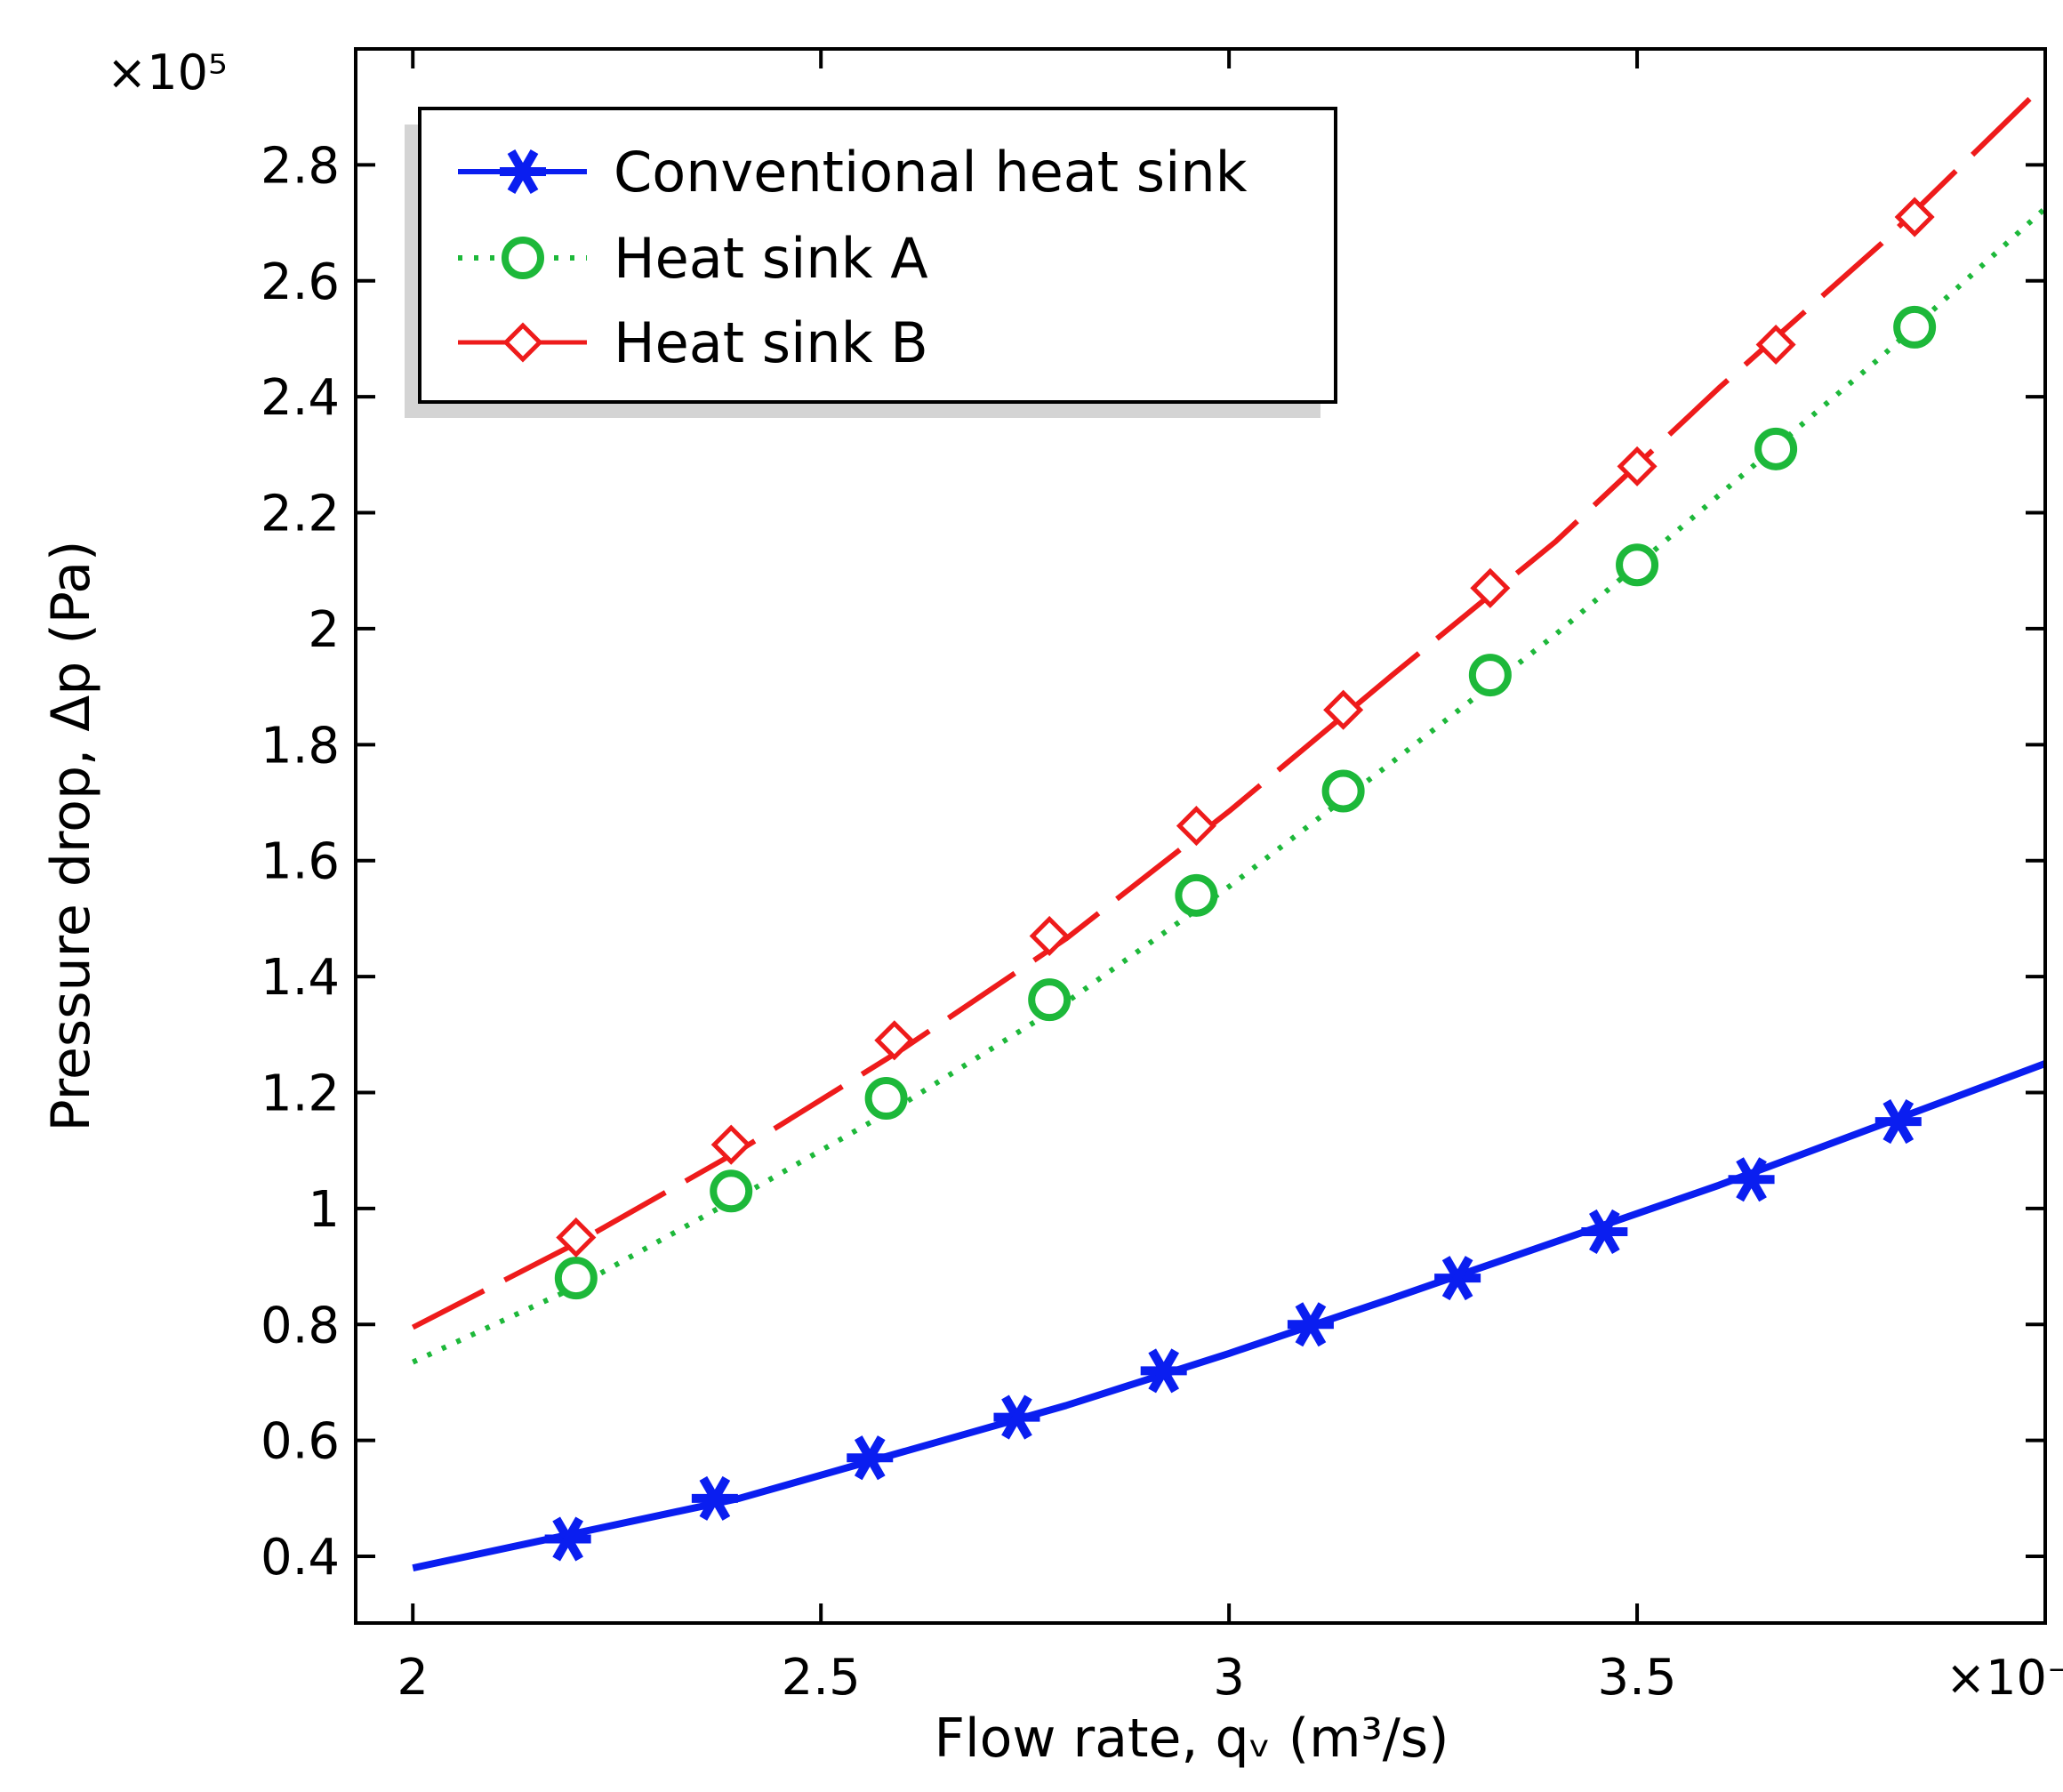  What do you see at coordinates (324, 630) in the screenshot?
I see `y-tick-label: 2` at bounding box center [324, 630].